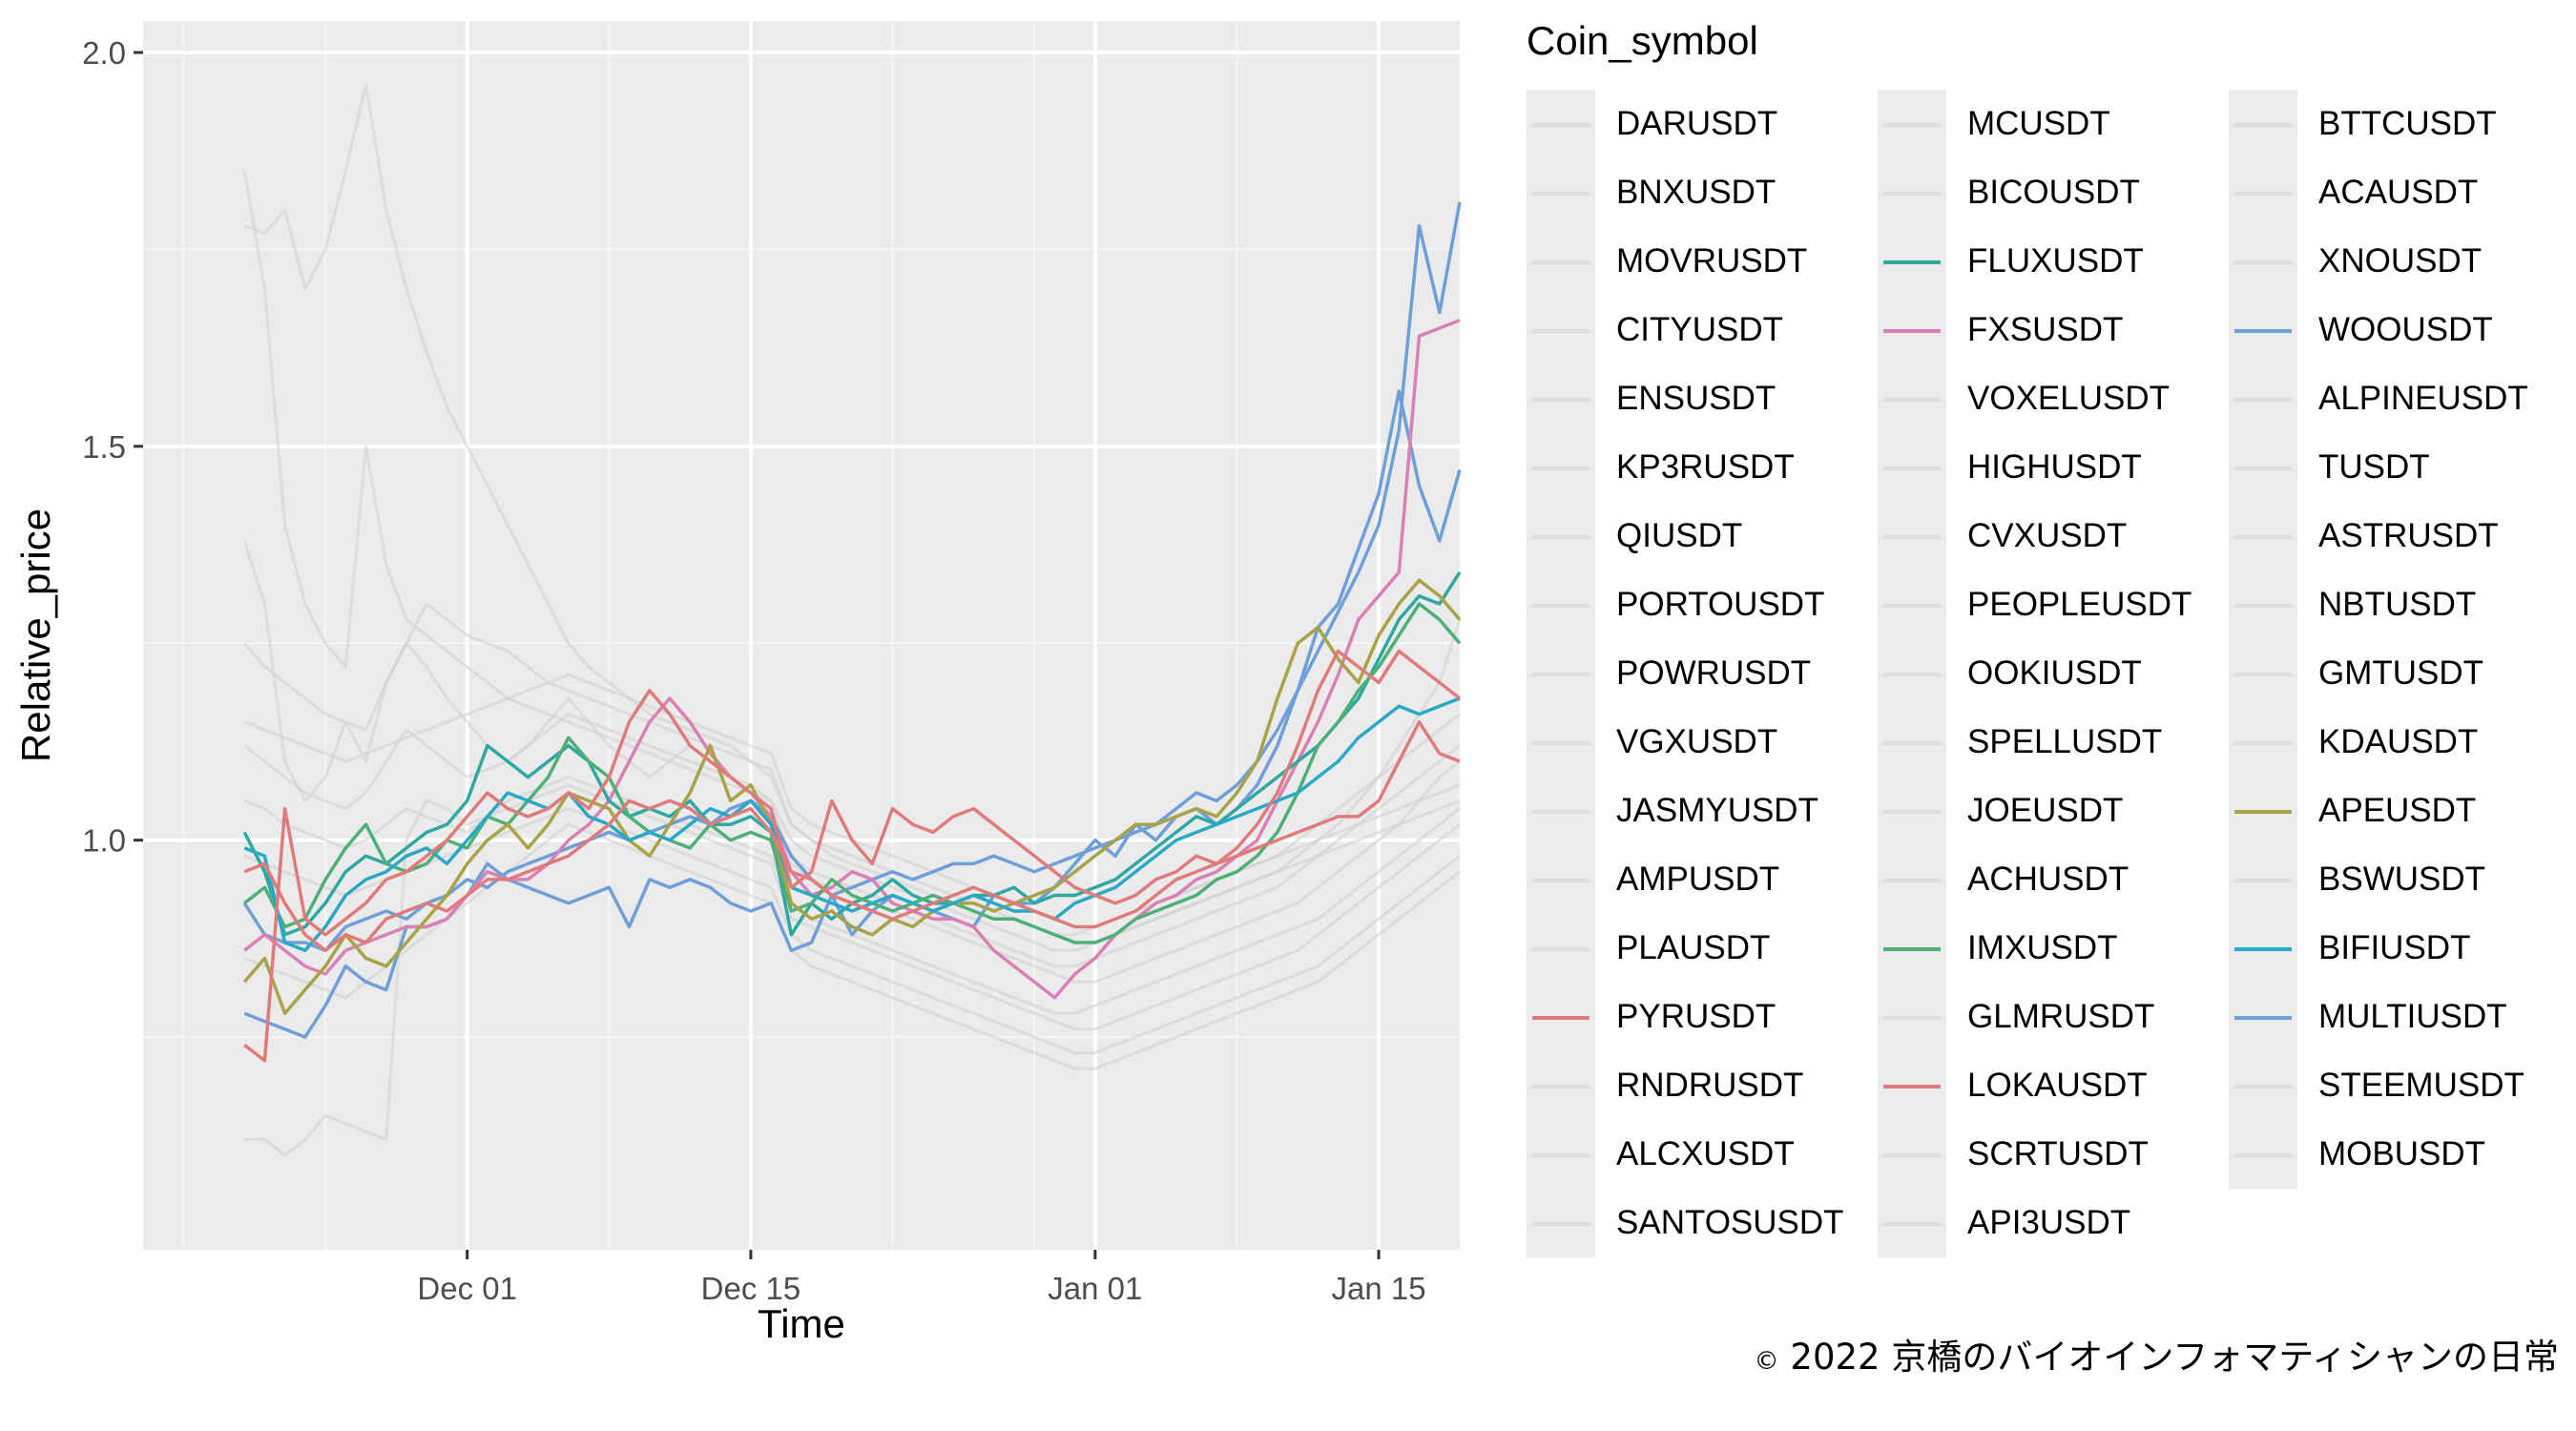 The width and height of the screenshot is (2576, 1431). Describe the element at coordinates (104, 447) in the screenshot. I see `y-tick-label: 1.5` at that location.